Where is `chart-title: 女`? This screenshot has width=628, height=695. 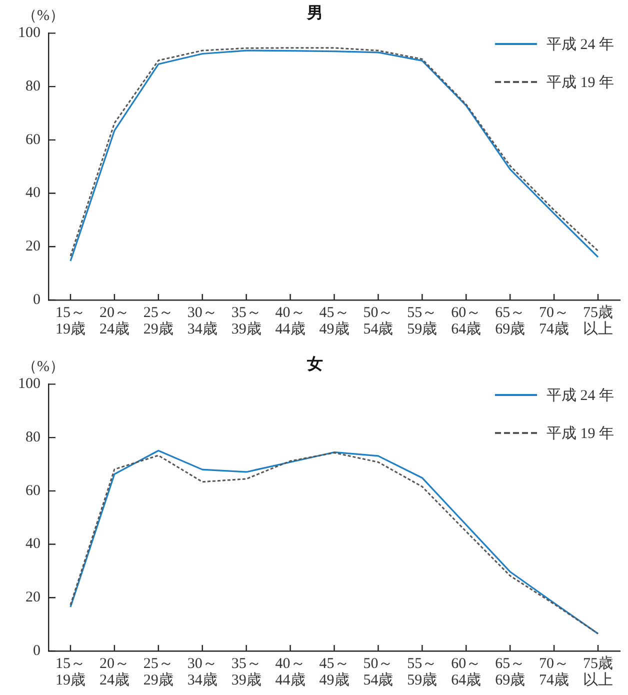 chart-title: 女 is located at coordinates (314, 363).